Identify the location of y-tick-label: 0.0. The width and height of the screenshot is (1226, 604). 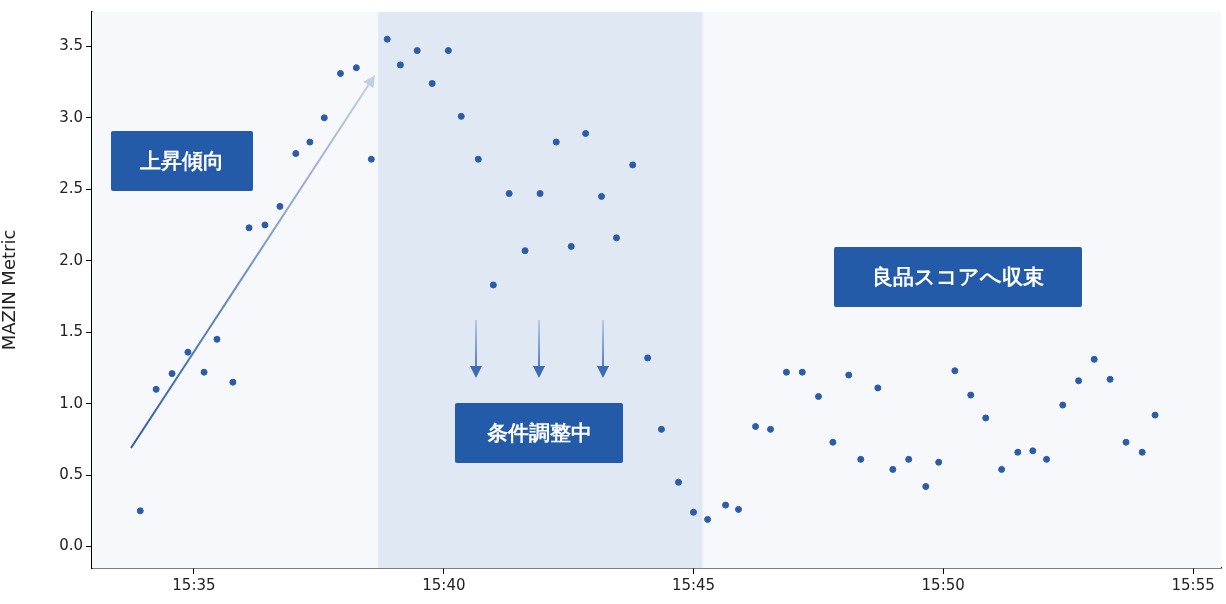
(71, 545).